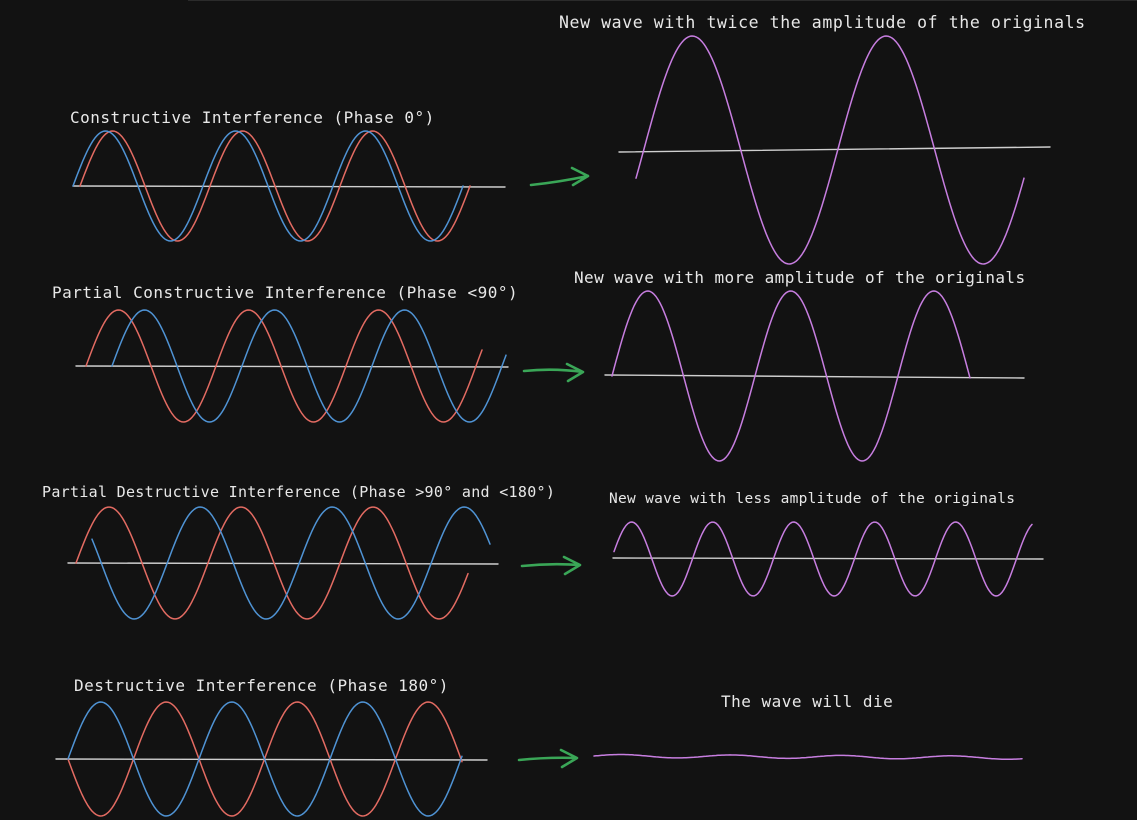 This screenshot has width=1137, height=820. What do you see at coordinates (275, 186) in the screenshot?
I see `wave-a-constructive` at bounding box center [275, 186].